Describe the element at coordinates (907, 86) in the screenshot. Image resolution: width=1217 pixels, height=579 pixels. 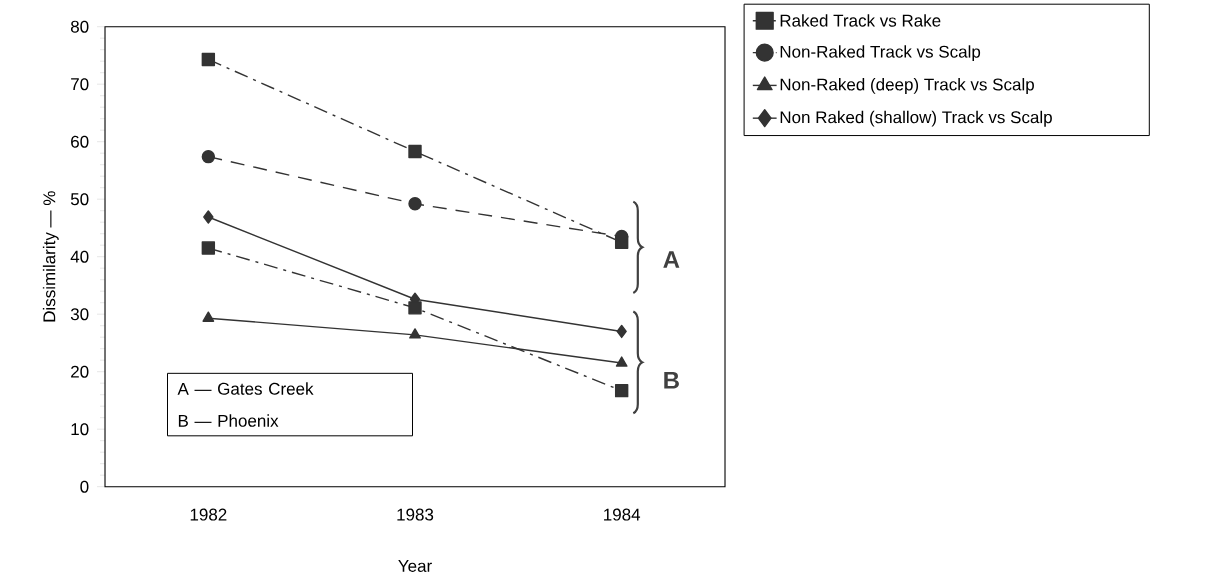
I see `legend-label: Non-Raked (deep) Track vs Scalp` at that location.